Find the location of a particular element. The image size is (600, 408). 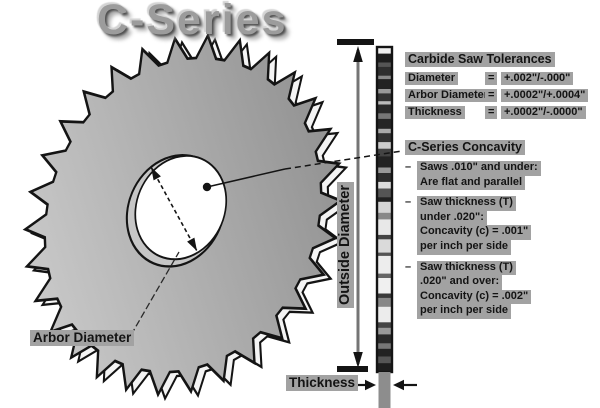

bullet-line: Are flat and parallel is located at coordinates (471, 183).